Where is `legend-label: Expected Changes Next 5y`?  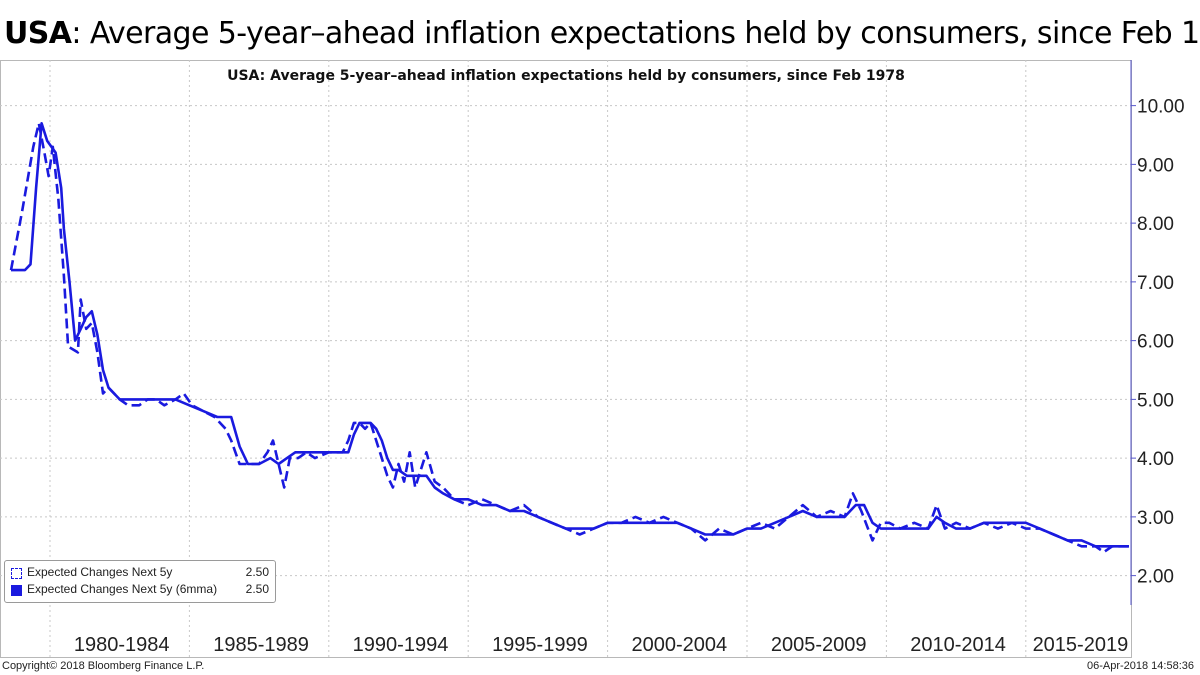 legend-label: Expected Changes Next 5y is located at coordinates (100, 572).